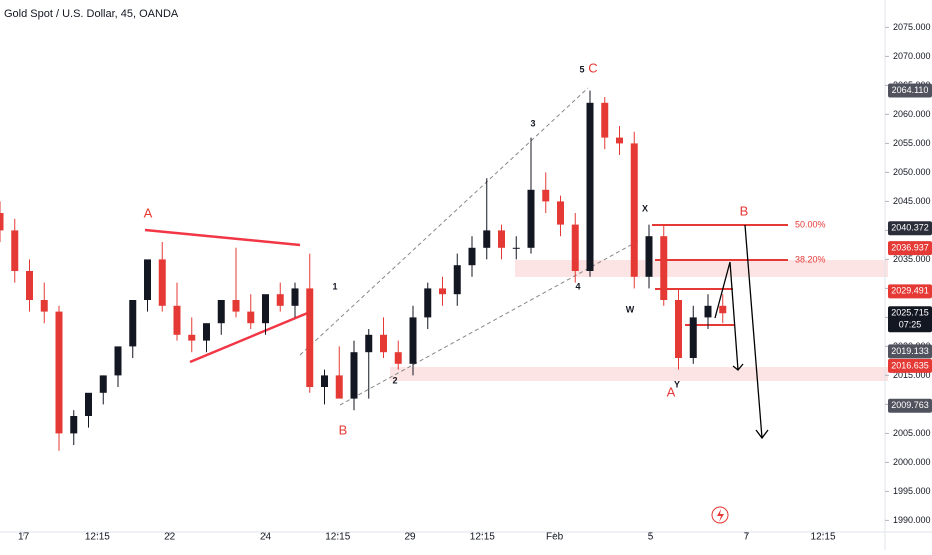 This screenshot has height=555, width=932. What do you see at coordinates (677, 384) in the screenshot?
I see `wave-label: Y` at bounding box center [677, 384].